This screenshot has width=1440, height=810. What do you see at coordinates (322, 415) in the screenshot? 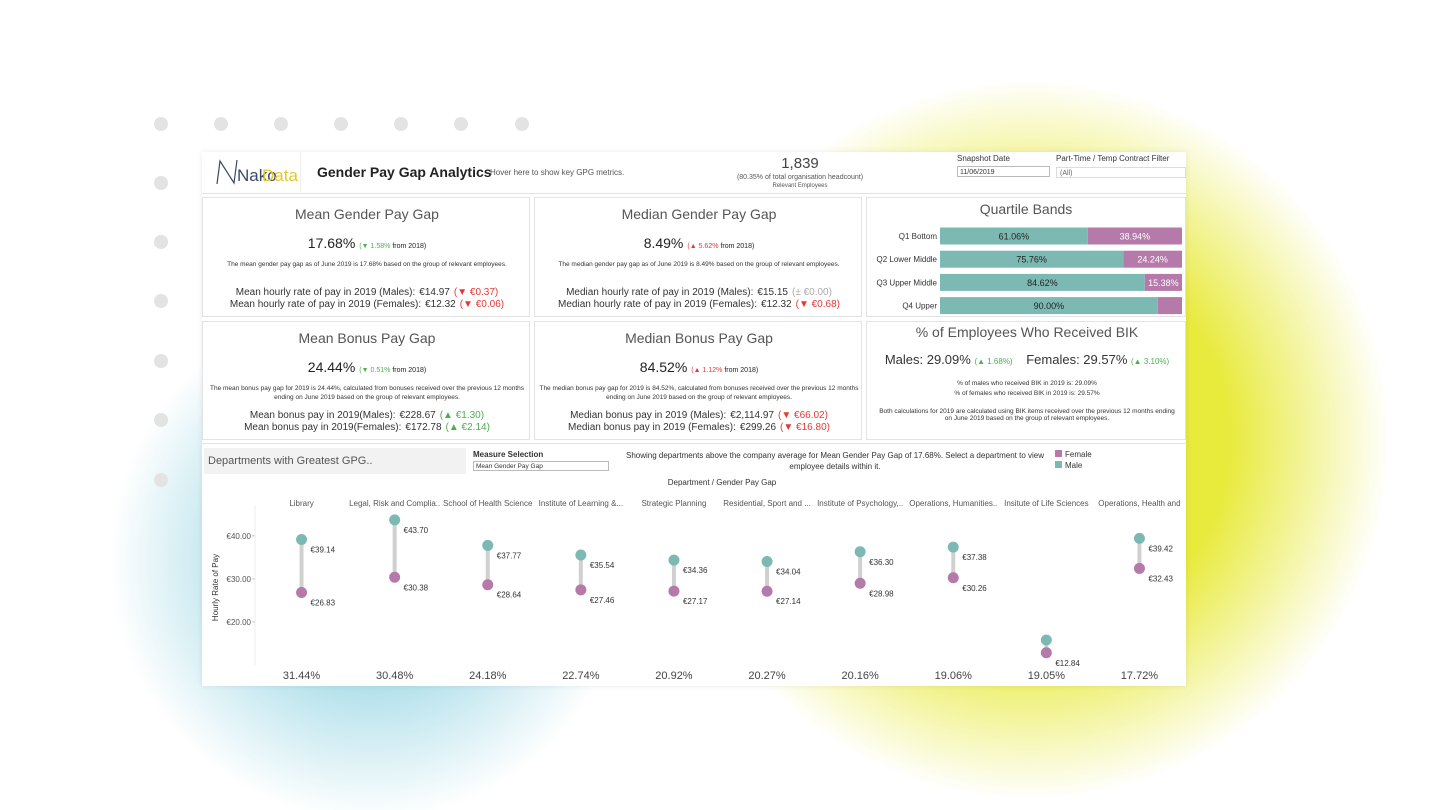
I see `line-label: Mean bonus pay in 2019(Males):` at bounding box center [322, 415].